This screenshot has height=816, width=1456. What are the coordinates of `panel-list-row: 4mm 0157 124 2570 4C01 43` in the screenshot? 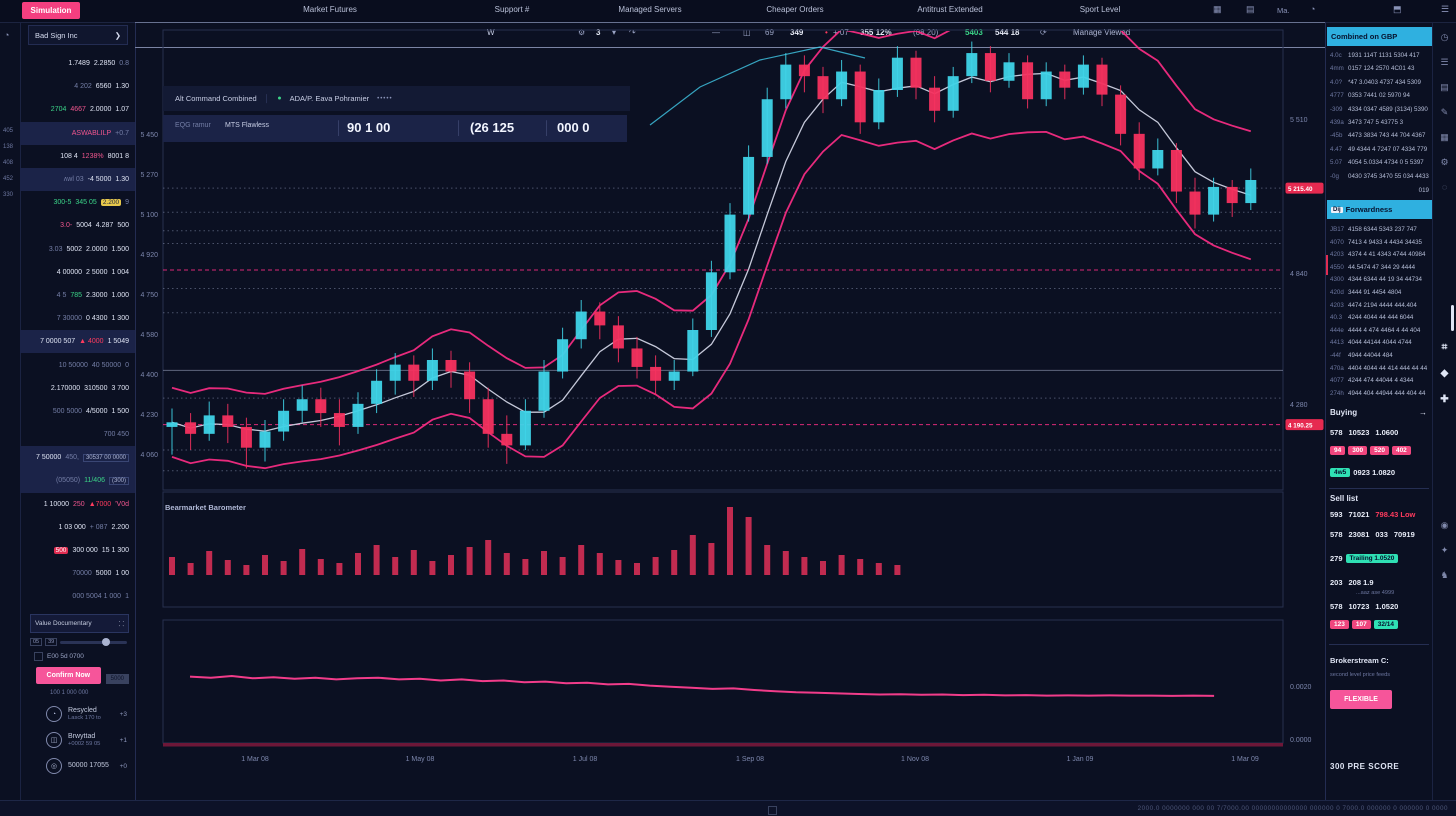 It's located at (1372, 69).